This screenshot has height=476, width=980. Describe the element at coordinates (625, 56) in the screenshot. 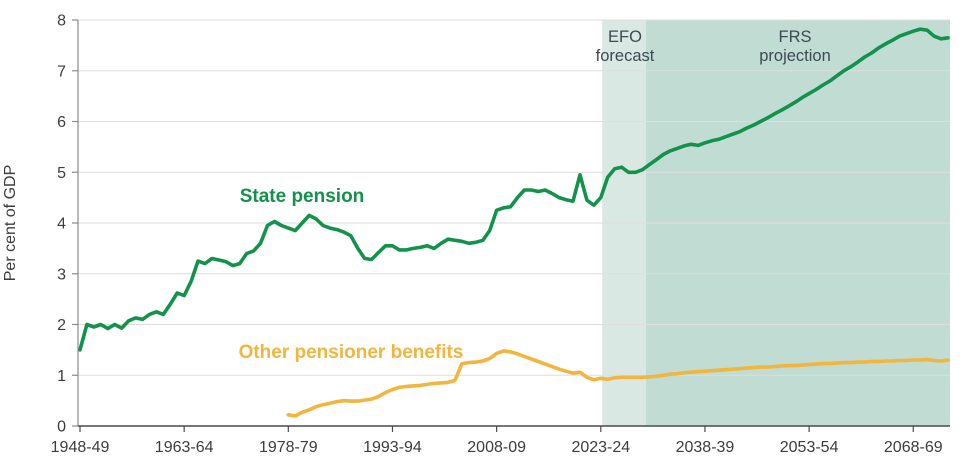

I see `efo-forecast-label-line2: forecast` at that location.